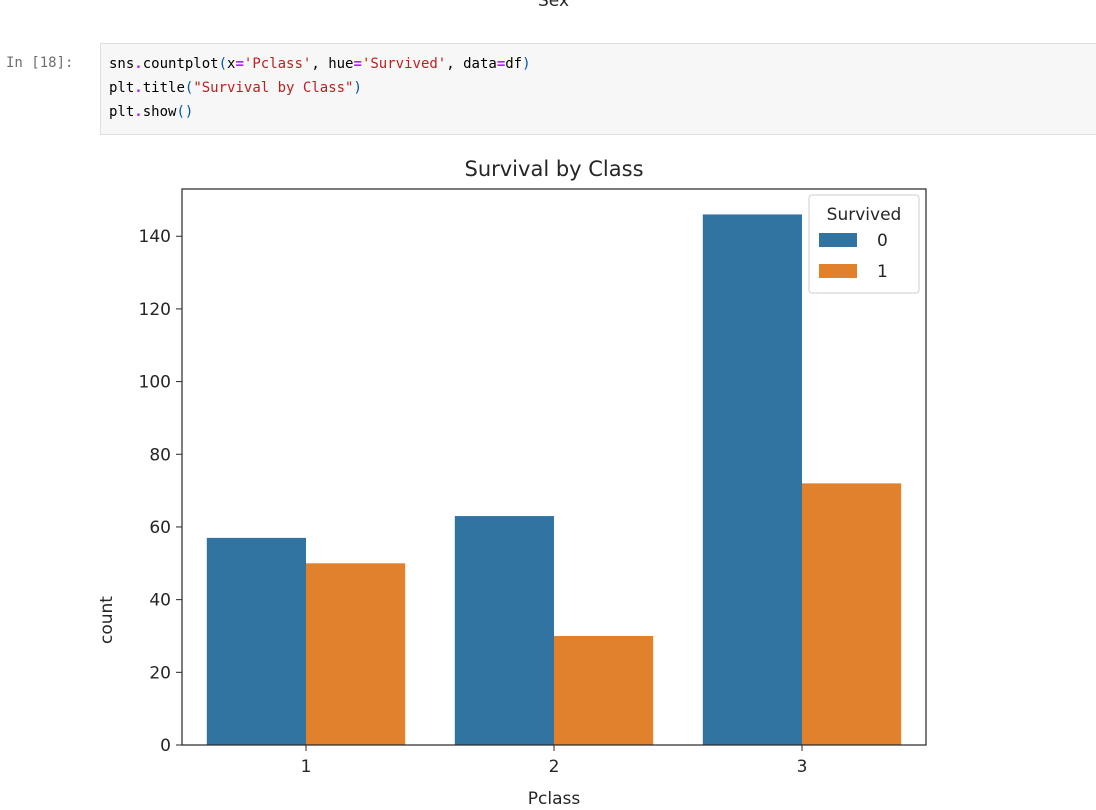 The width and height of the screenshot is (1096, 810). I want to click on x-tick-label: 2, so click(554, 767).